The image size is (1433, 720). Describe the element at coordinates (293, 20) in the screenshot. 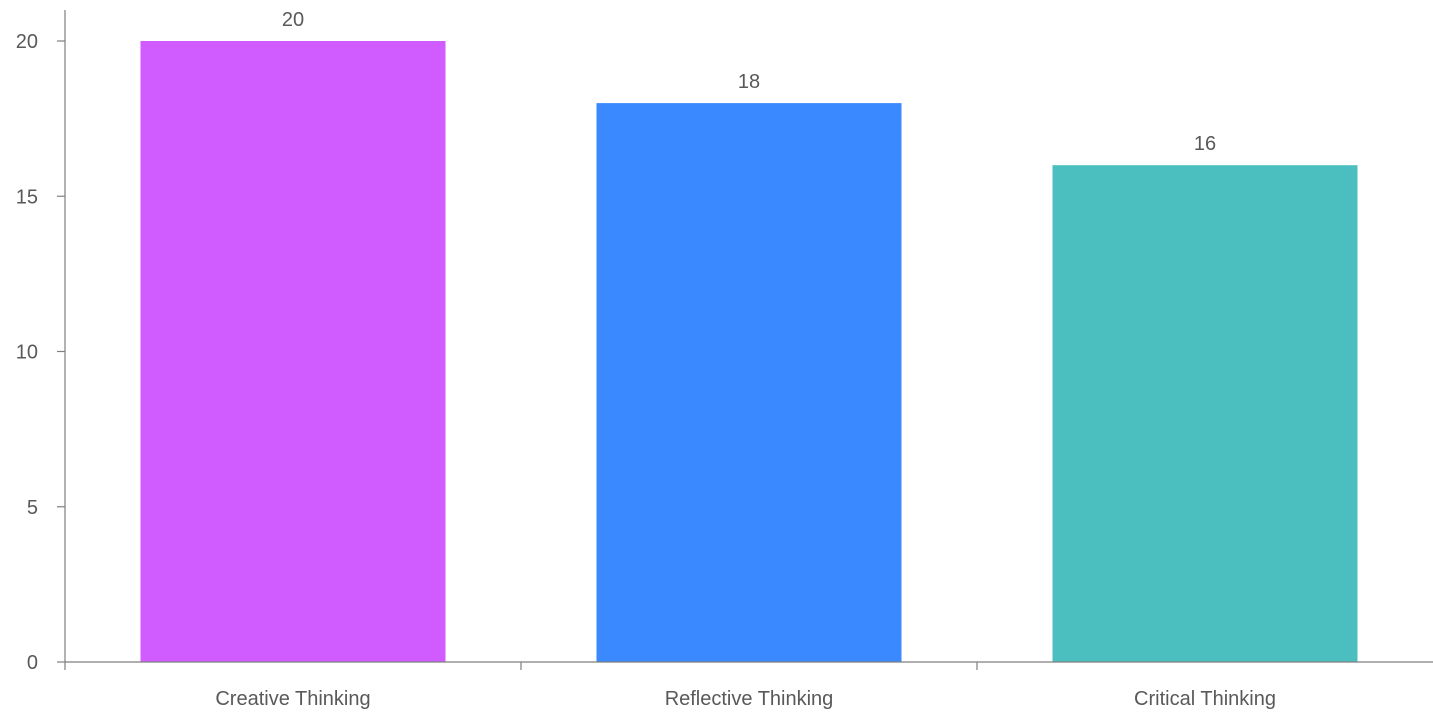

I see `data-label-1: 20` at that location.